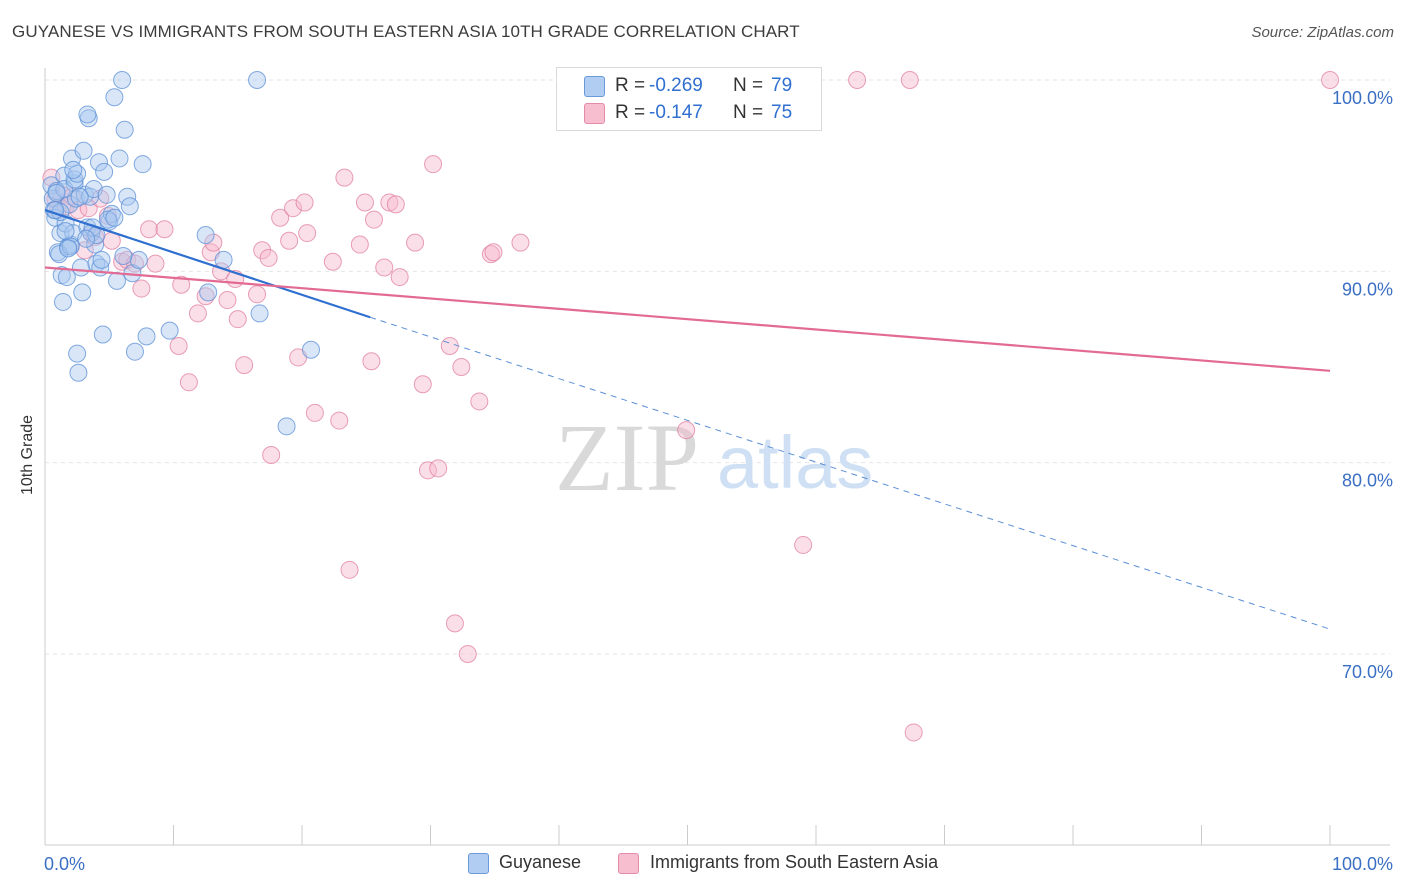 Image resolution: width=1406 pixels, height=892 pixels. Describe the element at coordinates (64, 864) in the screenshot. I see `x-tick-label: 0.0%` at that location.